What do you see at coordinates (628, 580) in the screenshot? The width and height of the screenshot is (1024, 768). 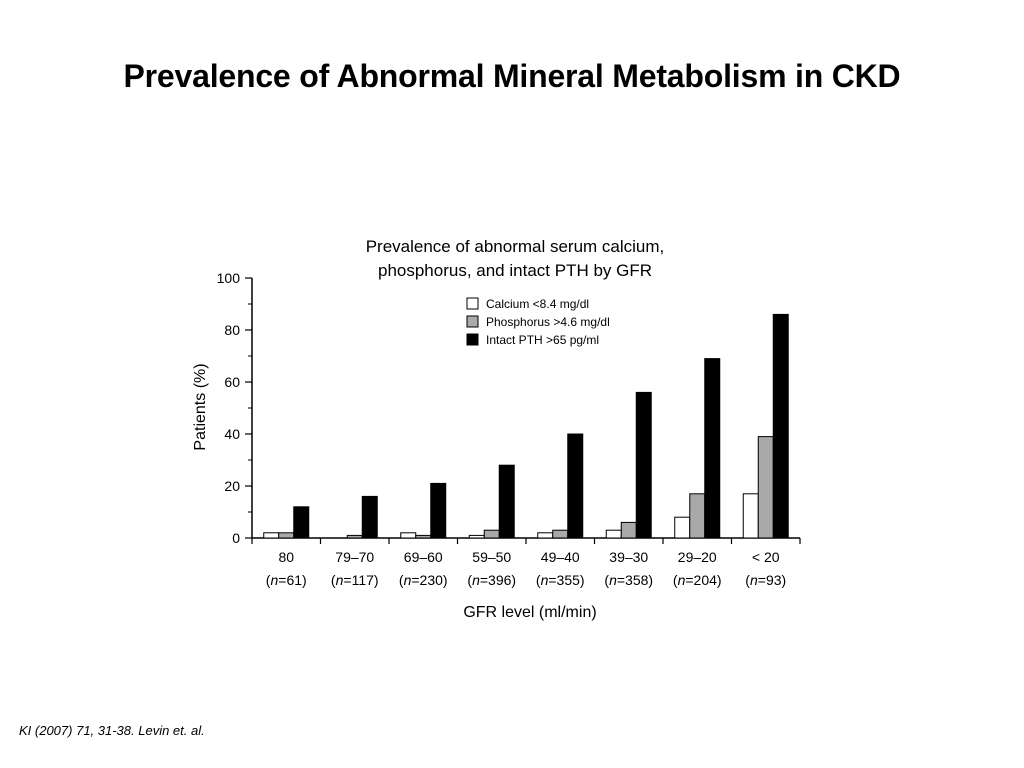 I see `n-label: (n=358)` at bounding box center [628, 580].